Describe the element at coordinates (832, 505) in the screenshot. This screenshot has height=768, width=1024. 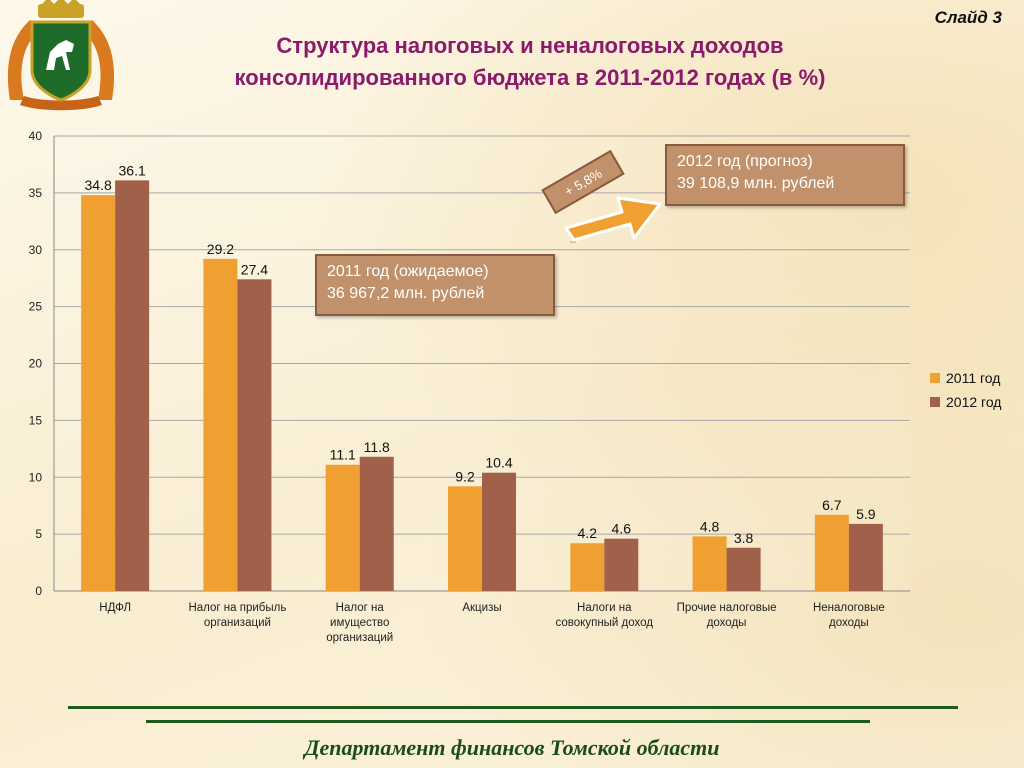
I see `data-label-2011: 6.7` at that location.